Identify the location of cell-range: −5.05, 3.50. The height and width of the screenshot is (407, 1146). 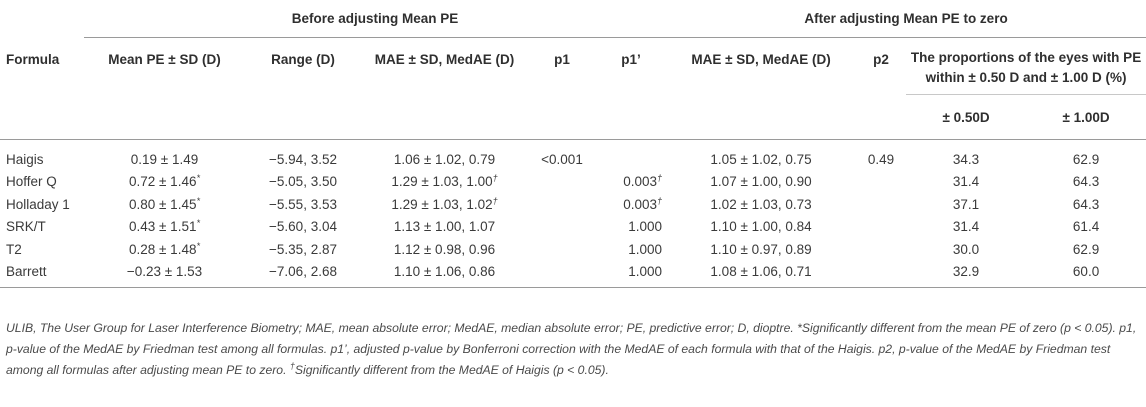
(303, 182).